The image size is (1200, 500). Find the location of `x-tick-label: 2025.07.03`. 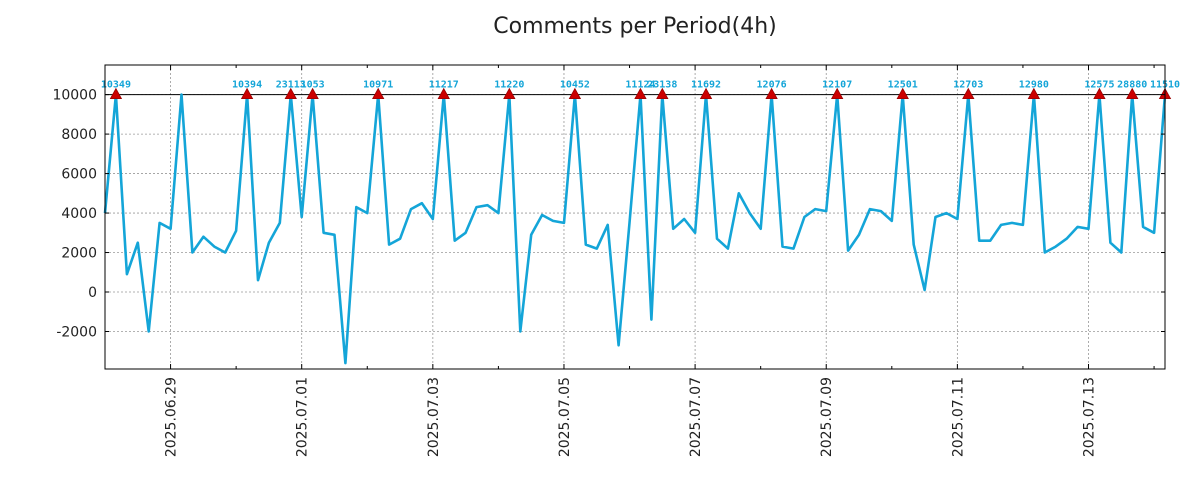

x-tick-label: 2025.07.03 is located at coordinates (434, 417).